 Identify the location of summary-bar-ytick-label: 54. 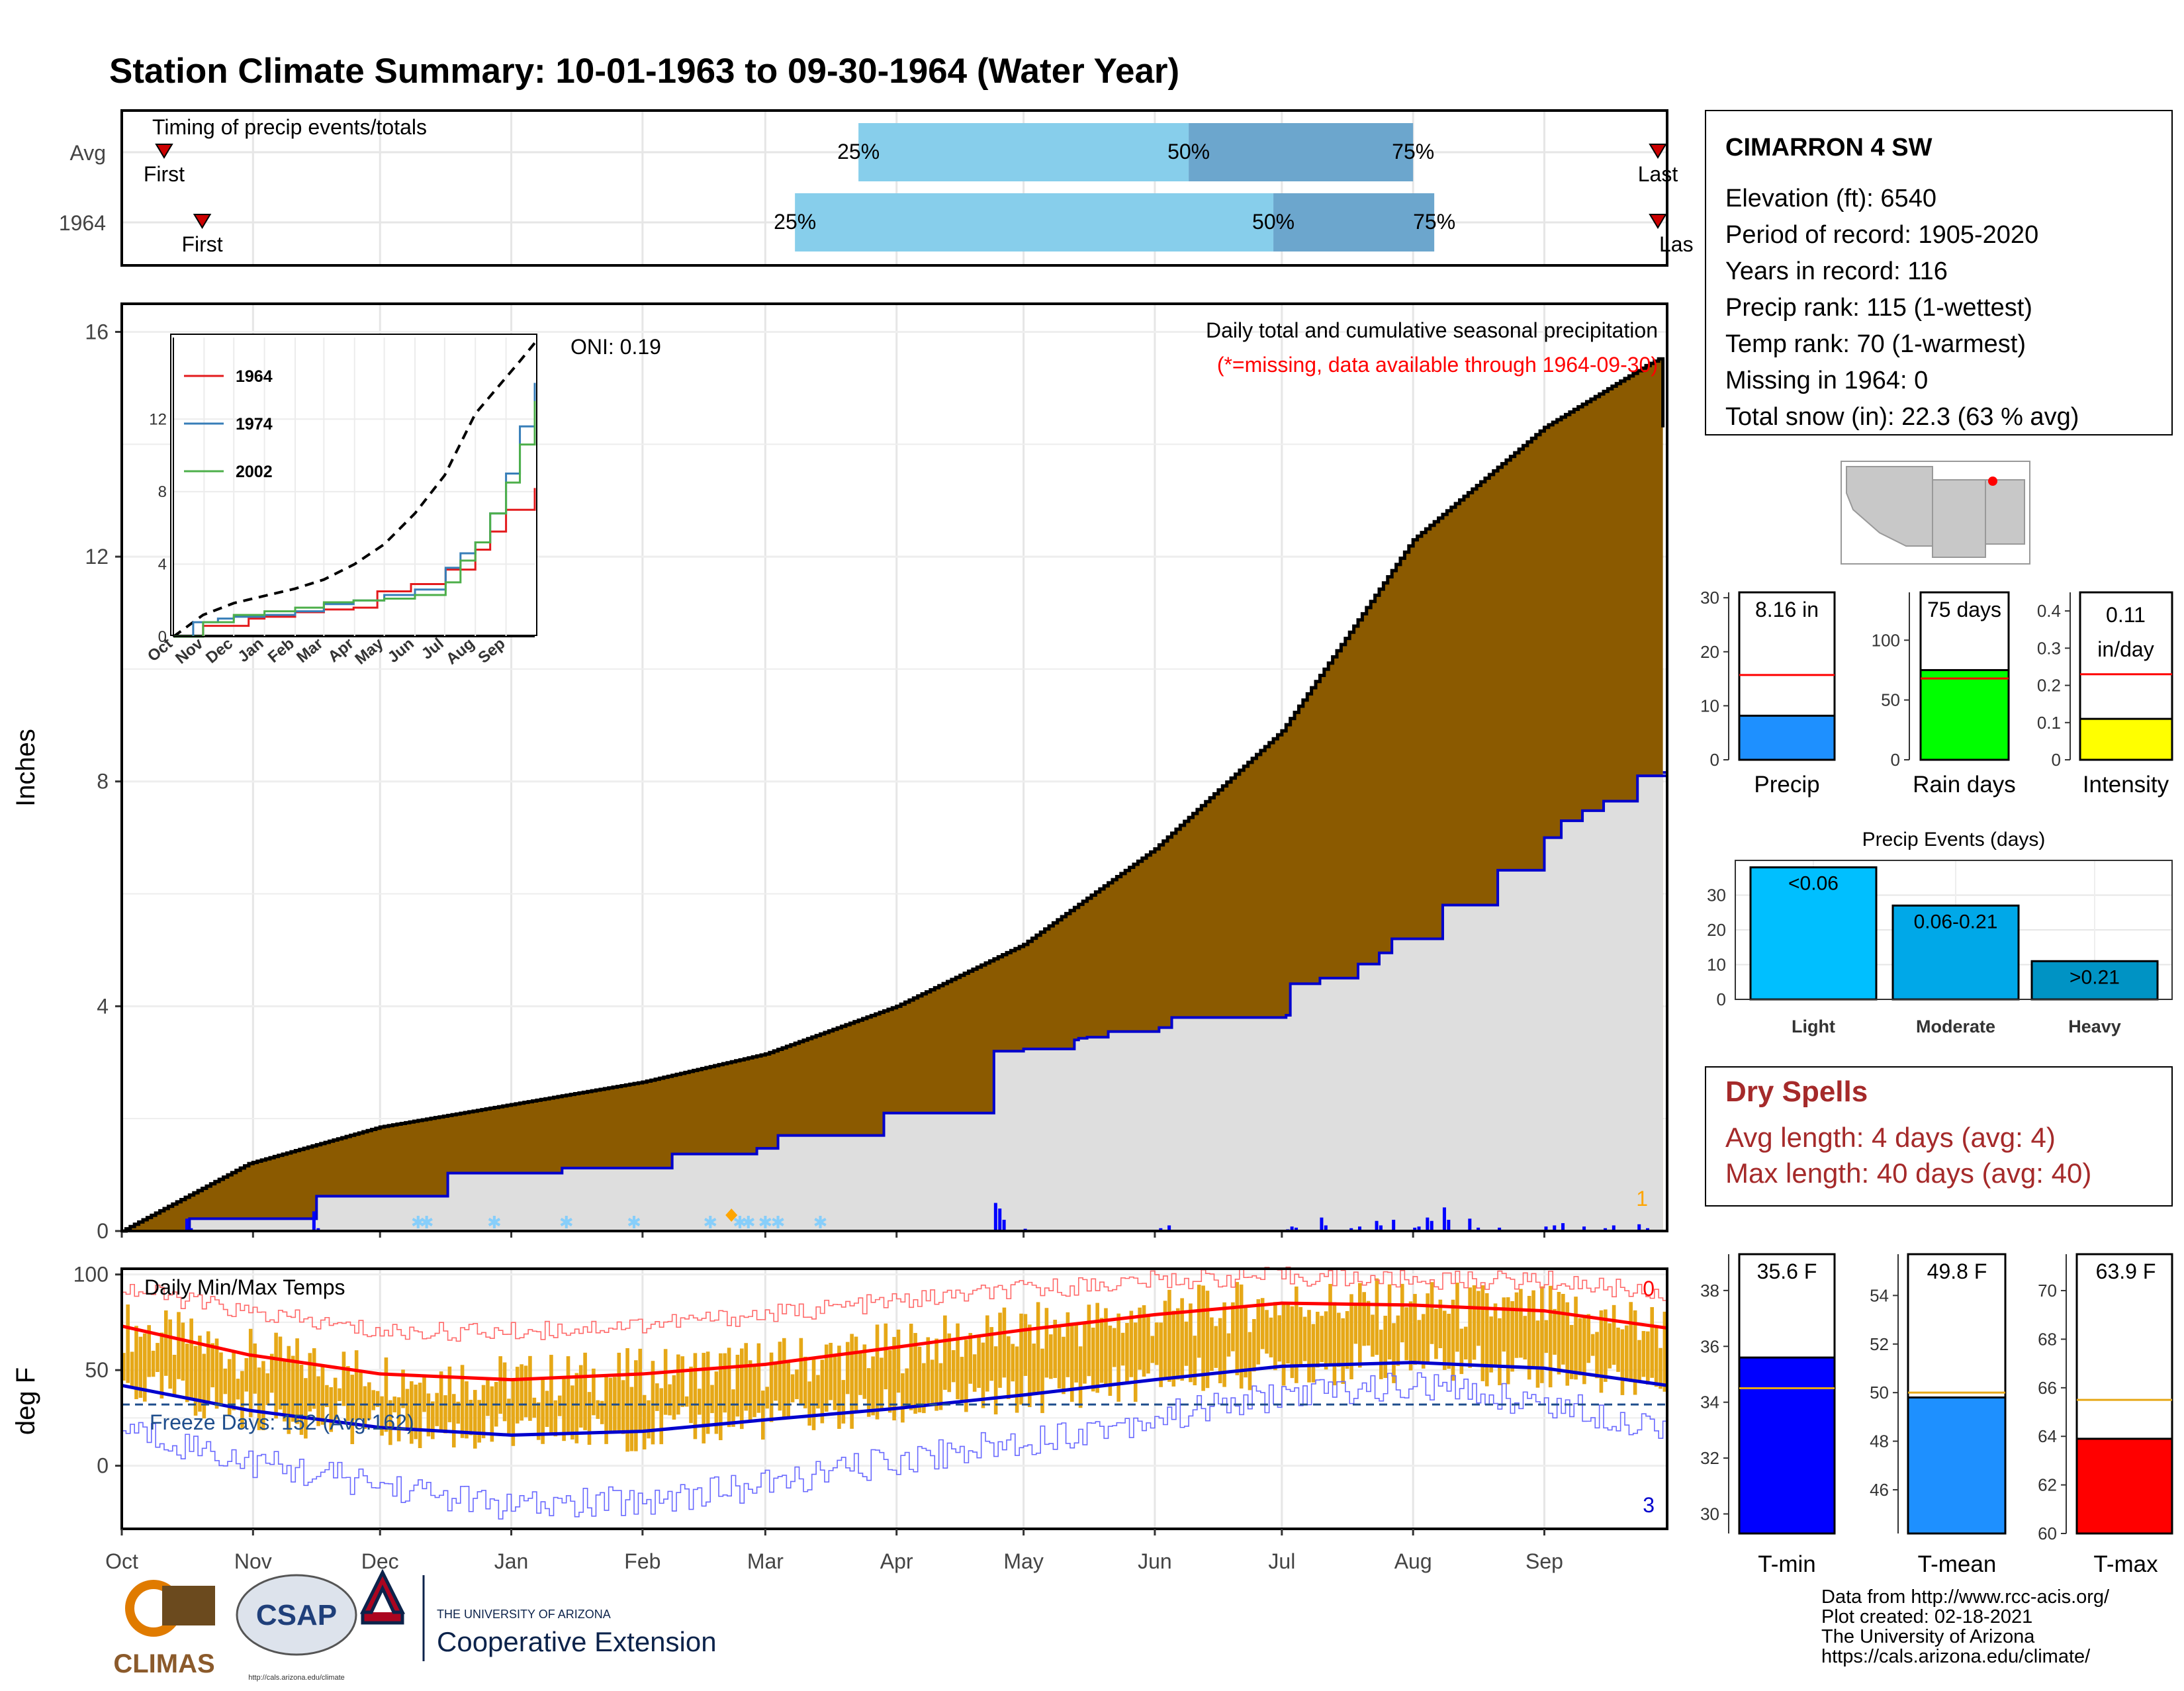
(1880, 1295).